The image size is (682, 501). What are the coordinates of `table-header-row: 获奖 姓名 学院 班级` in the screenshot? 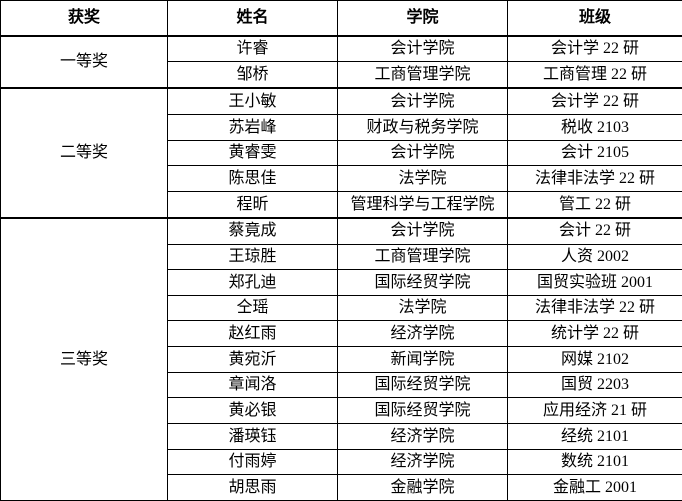 It's located at (341, 18).